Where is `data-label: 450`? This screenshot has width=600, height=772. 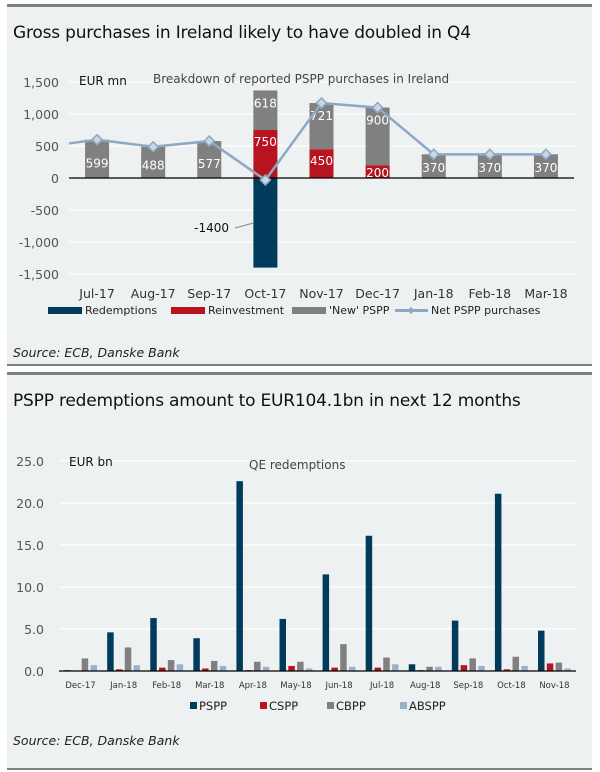
data-label: 450 is located at coordinates (321, 161).